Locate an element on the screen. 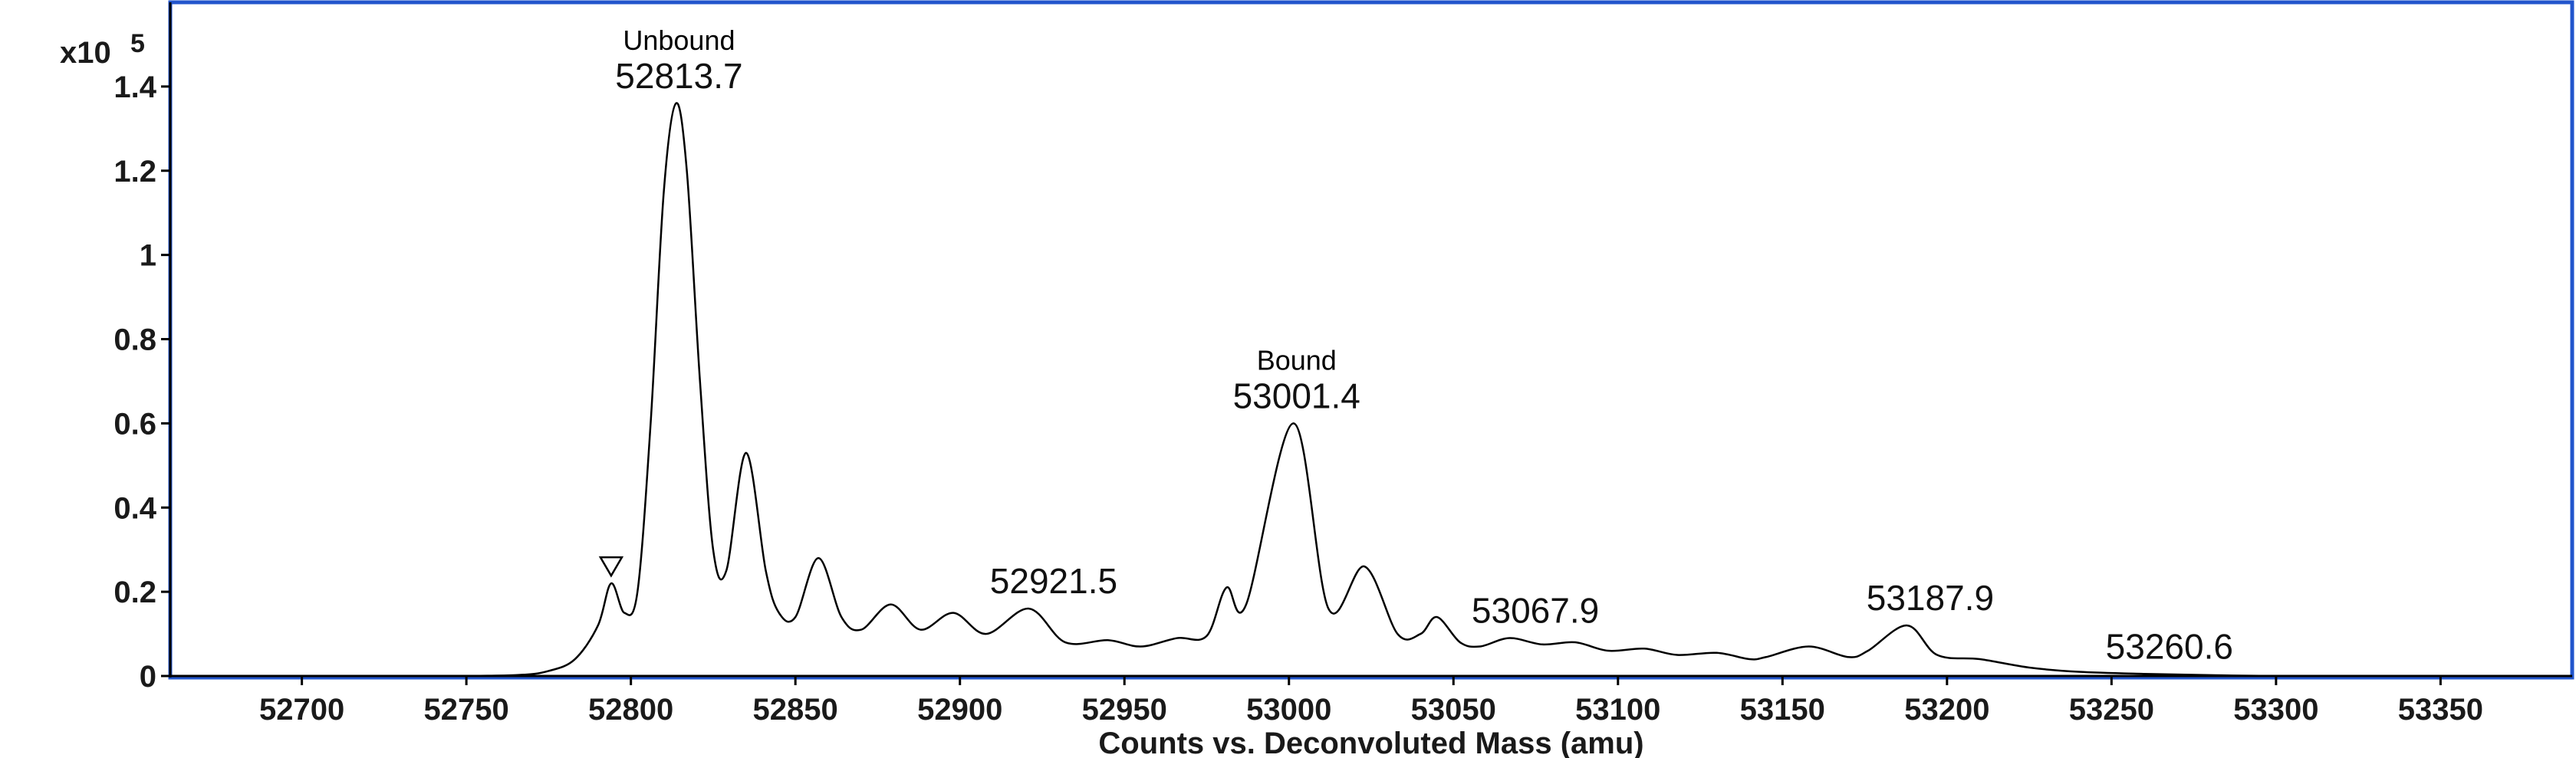 The height and width of the screenshot is (758, 2576). y-tick-label: 0.8 is located at coordinates (135, 340).